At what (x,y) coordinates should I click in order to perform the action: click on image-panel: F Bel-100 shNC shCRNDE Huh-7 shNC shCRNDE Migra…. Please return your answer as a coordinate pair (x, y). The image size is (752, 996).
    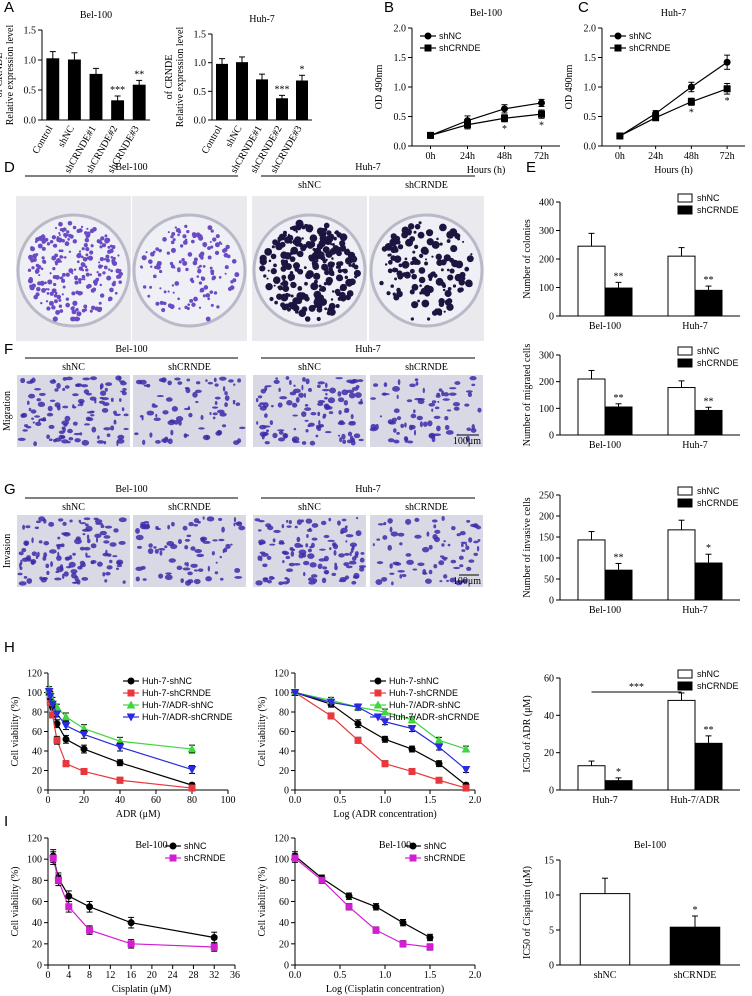
    Looking at the image, I should click on (242, 394).